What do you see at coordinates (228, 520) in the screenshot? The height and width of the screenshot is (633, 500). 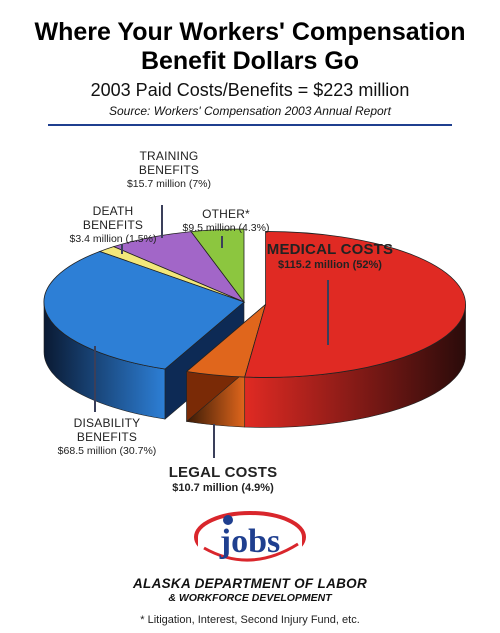 I see `logo-person-head-icon` at bounding box center [228, 520].